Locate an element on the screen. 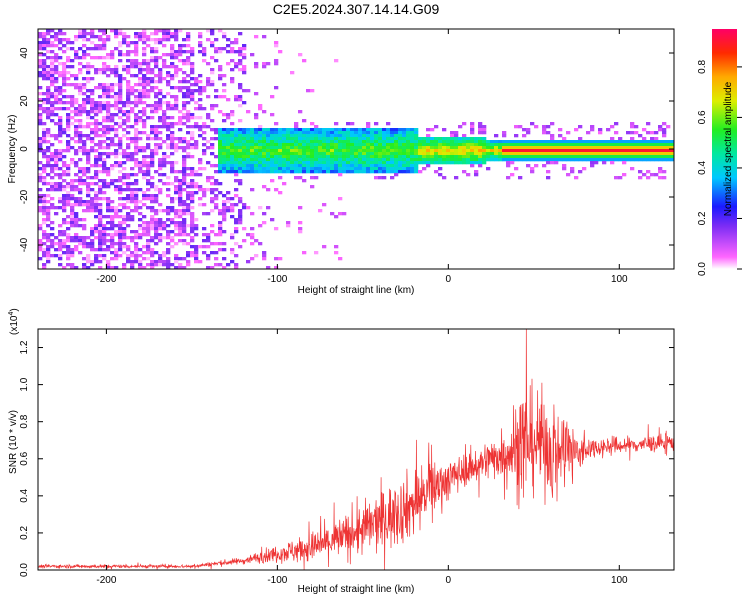  colorbar-gradient is located at coordinates (724, 149).